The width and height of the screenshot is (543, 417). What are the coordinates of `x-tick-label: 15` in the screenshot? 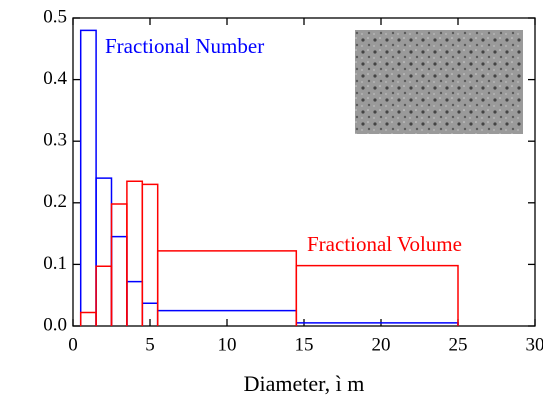 It's located at (304, 344).